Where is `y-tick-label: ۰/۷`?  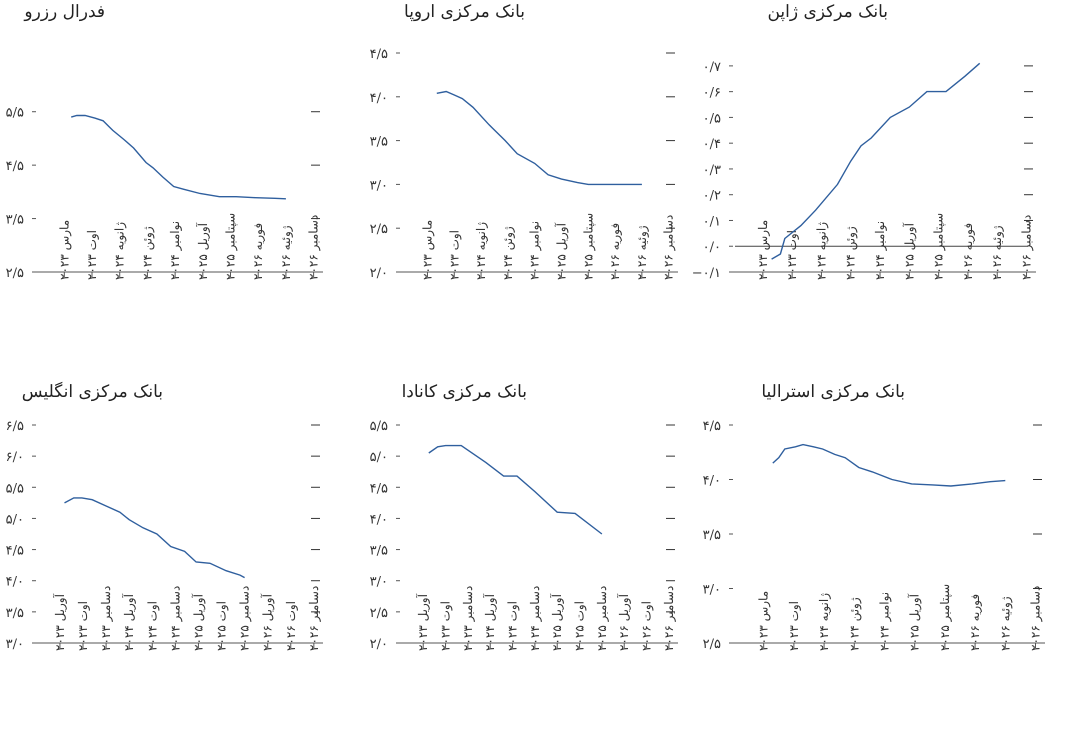 y-tick-label: ۰/۷ is located at coordinates (712, 67).